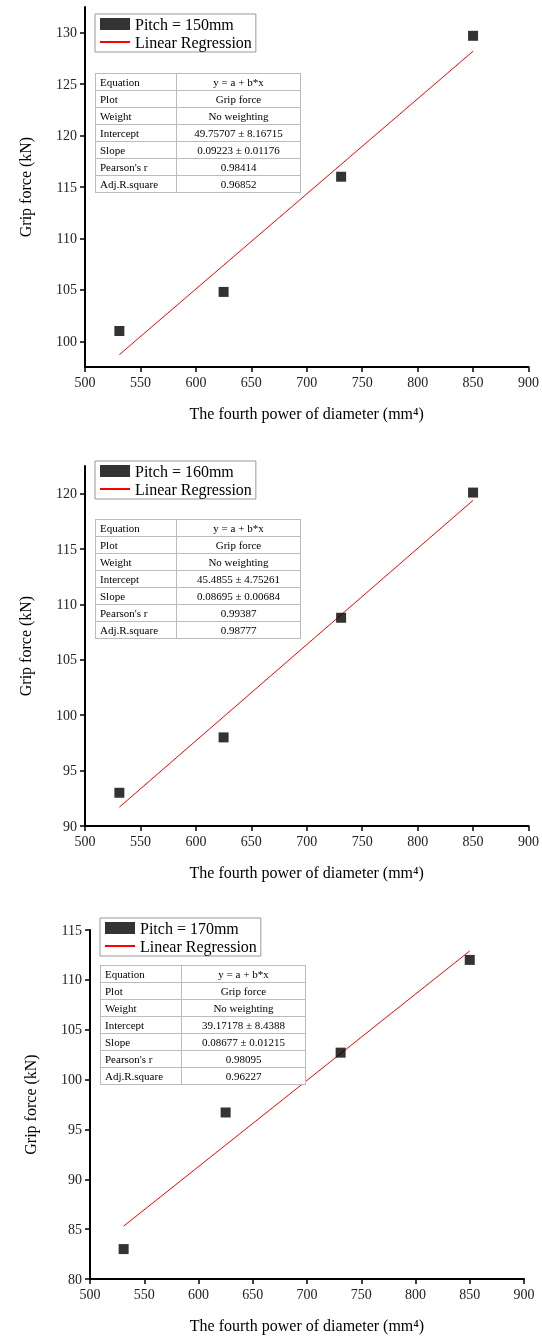 This screenshot has width=542, height=1338. I want to click on legend-label: Pitch = 170mm, so click(190, 928).